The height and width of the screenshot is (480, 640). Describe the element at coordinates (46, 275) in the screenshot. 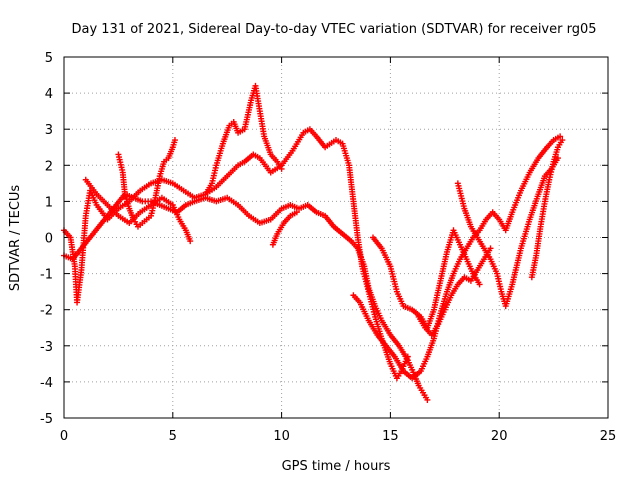

I see `y-tick-label: -1` at that location.